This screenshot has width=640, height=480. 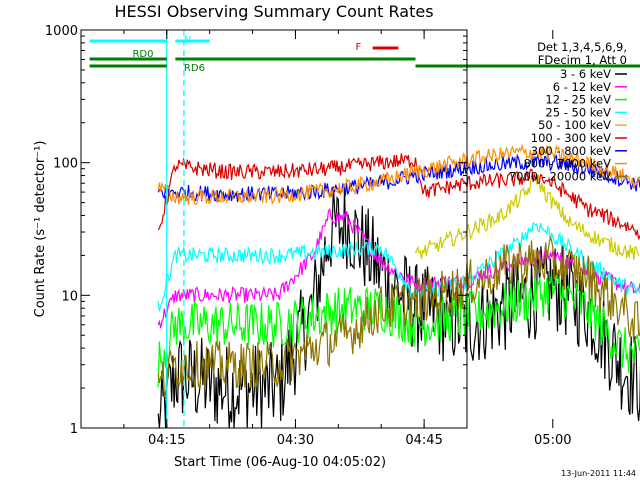 What do you see at coordinates (280, 462) in the screenshot?
I see `x-axis-label: Start Time (06-Aug-10 04:05:02)` at bounding box center [280, 462].